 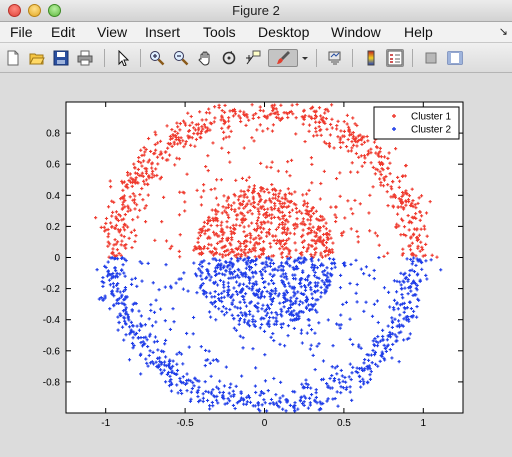 I want to click on save-icon, so click(x=61, y=58).